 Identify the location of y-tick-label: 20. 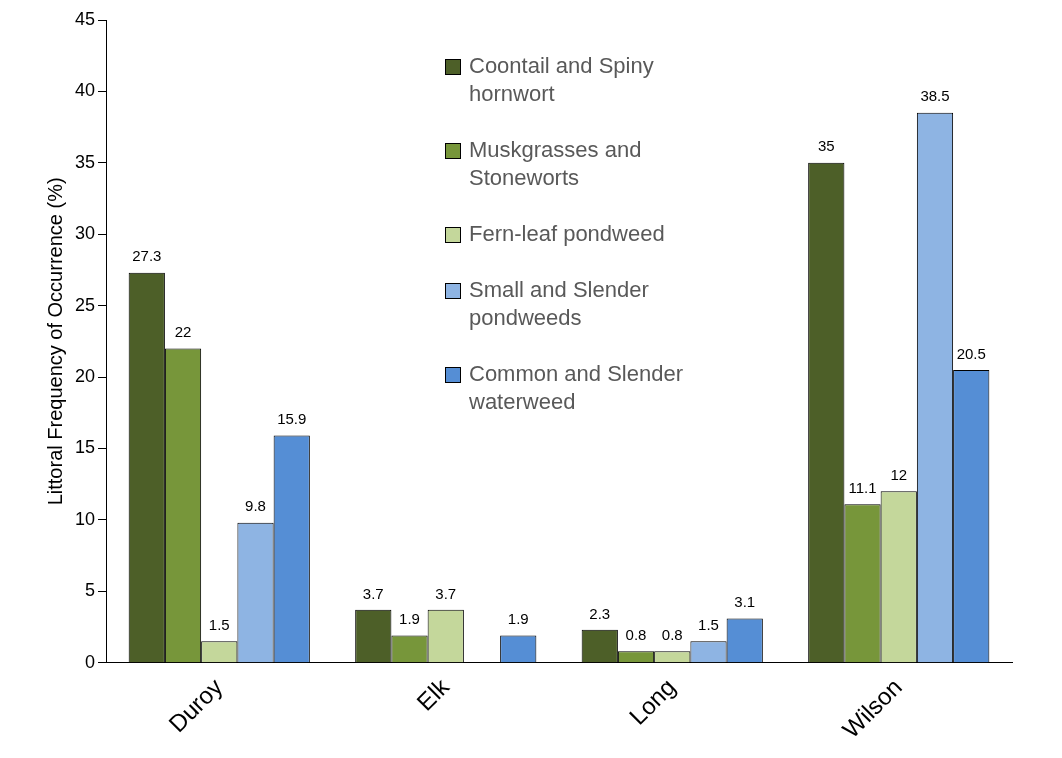
(85, 376).